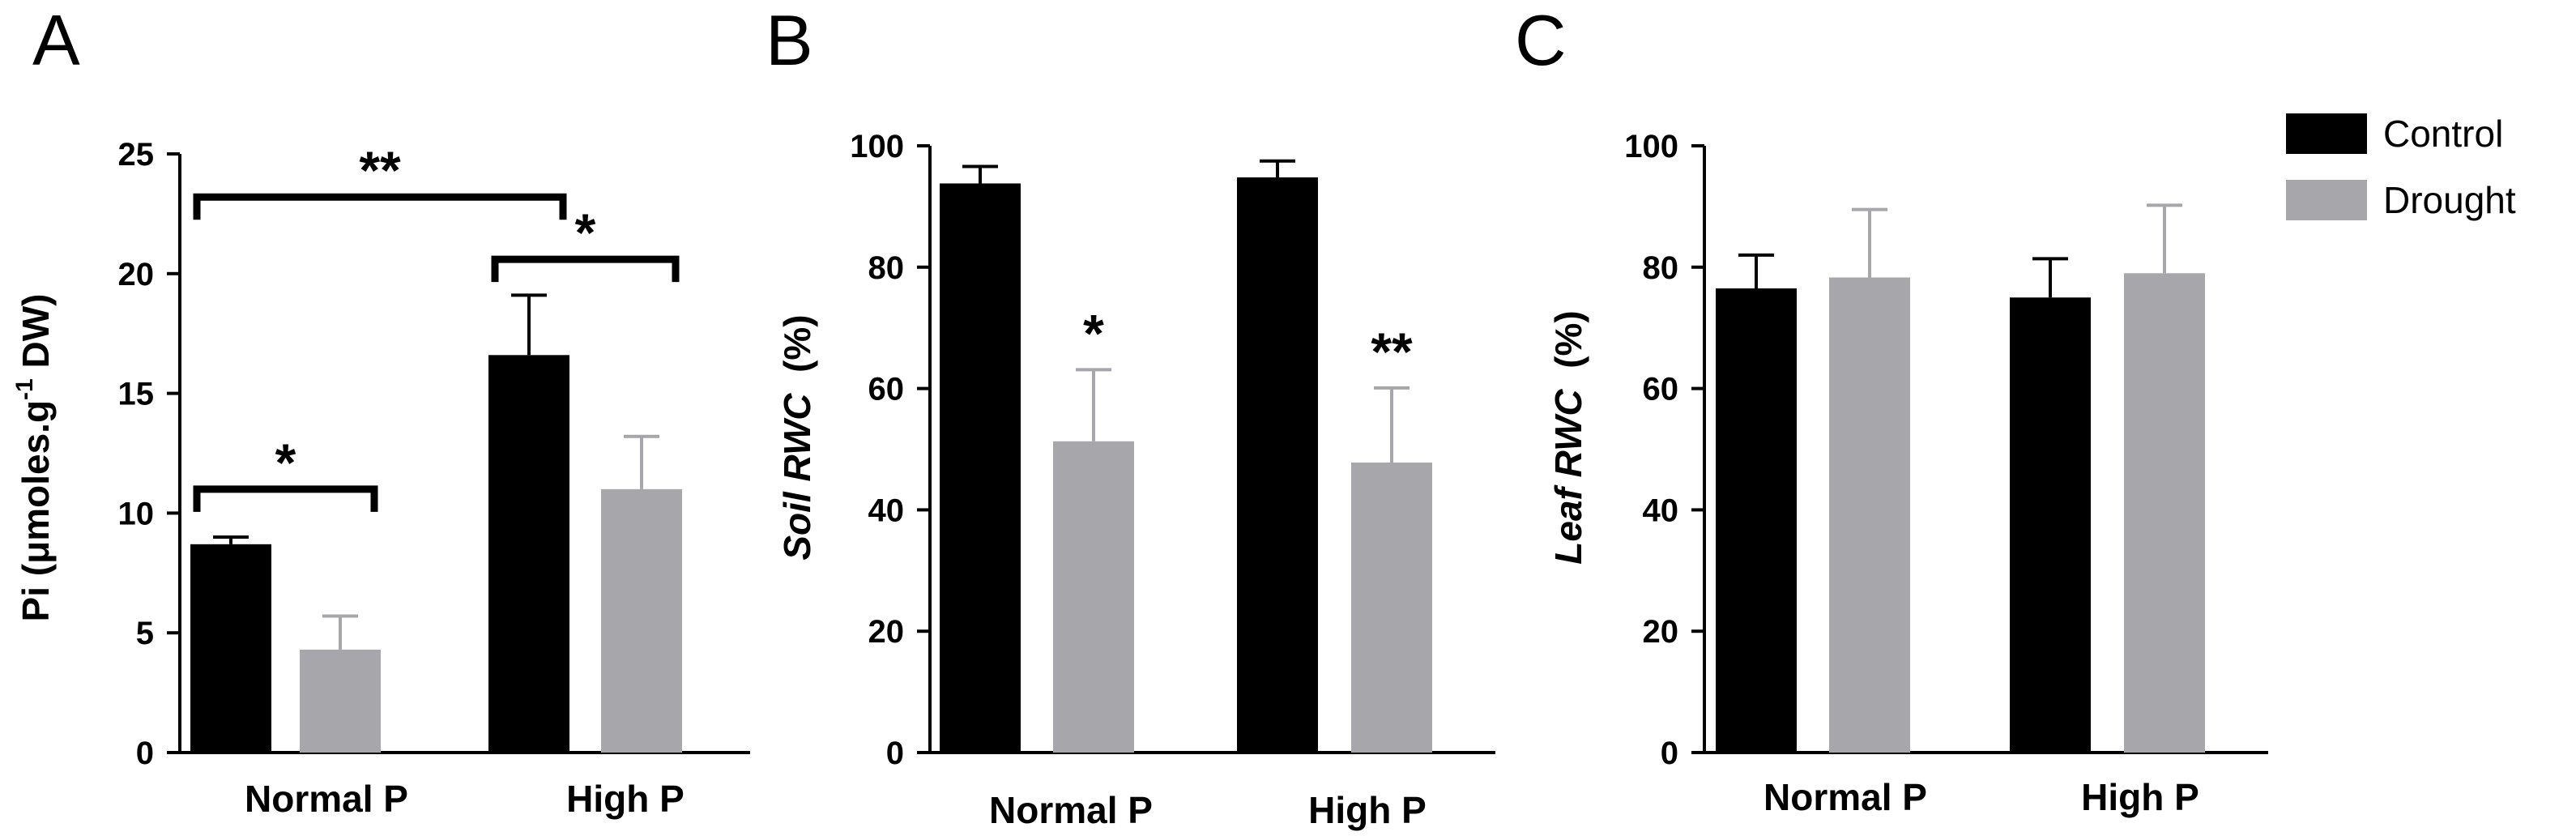 The image size is (2576, 836). I want to click on panel-a-ylabel-part-5: DW), so click(36, 336).